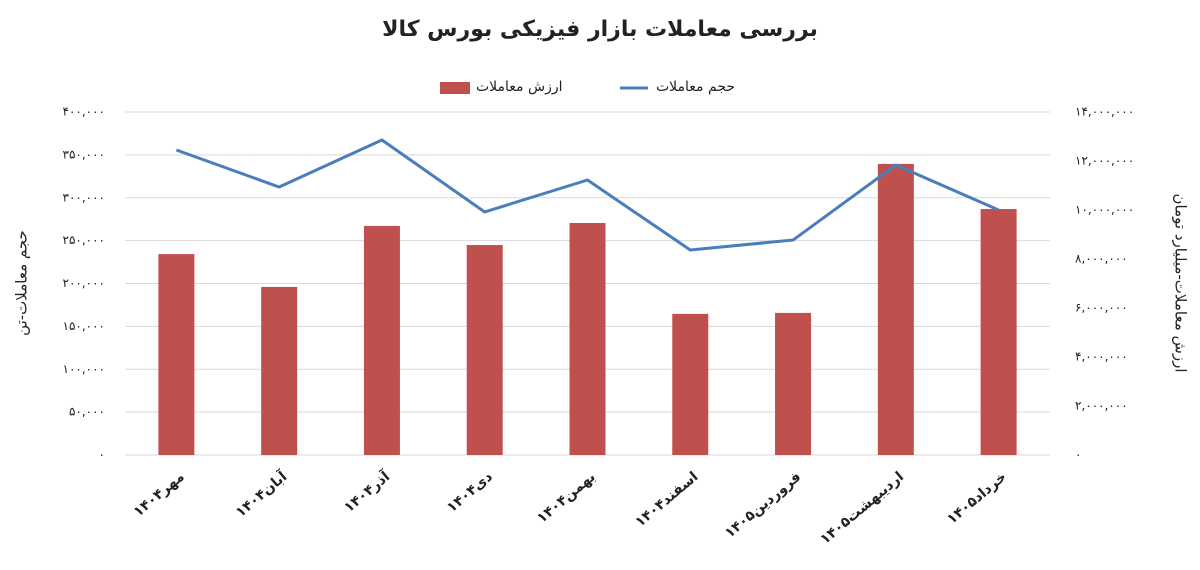 The width and height of the screenshot is (1200, 570). I want to click on y-tick-label: ۳۵۰,۰۰۰, so click(84, 154).